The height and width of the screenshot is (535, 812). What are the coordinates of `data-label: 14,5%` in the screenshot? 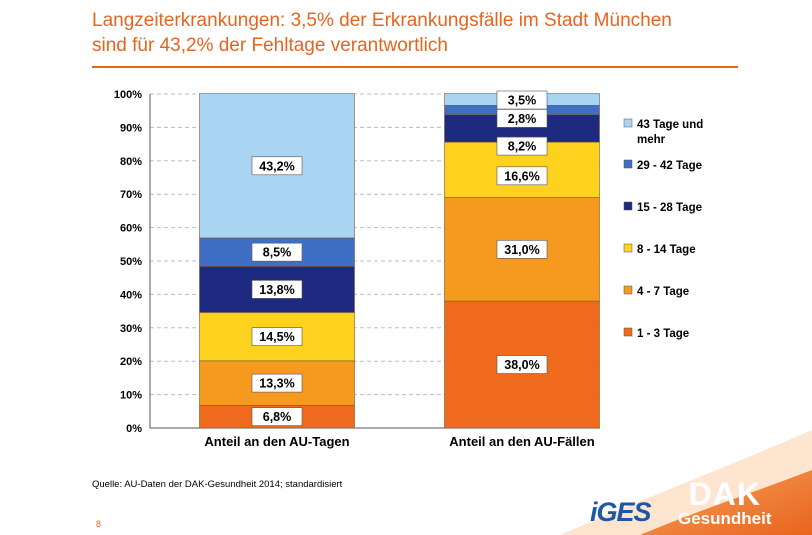 It's located at (276, 337).